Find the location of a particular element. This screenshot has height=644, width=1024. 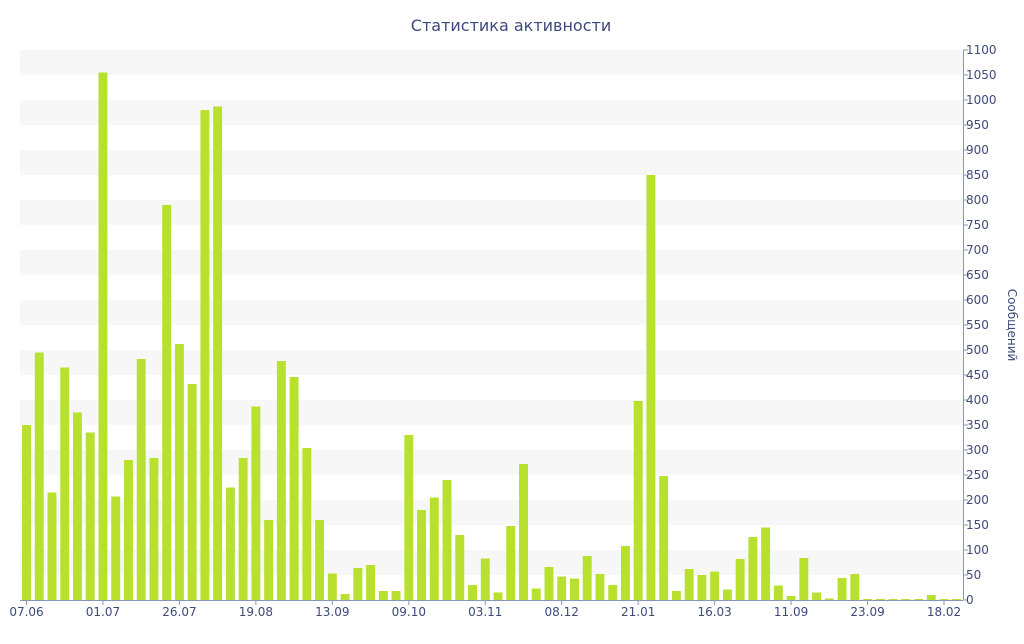

y-tick-label: 150 is located at coordinates (977, 525).